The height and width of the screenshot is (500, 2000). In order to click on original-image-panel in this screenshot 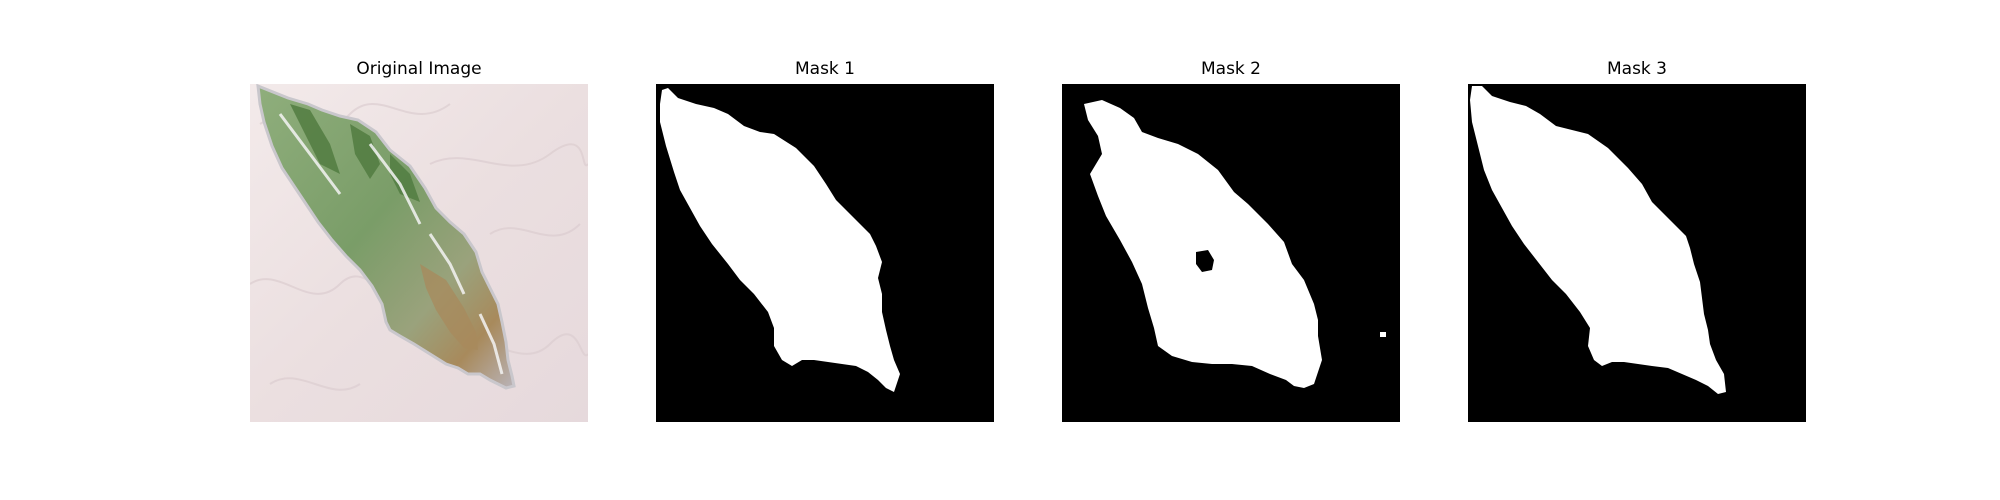, I will do `click(419, 253)`.